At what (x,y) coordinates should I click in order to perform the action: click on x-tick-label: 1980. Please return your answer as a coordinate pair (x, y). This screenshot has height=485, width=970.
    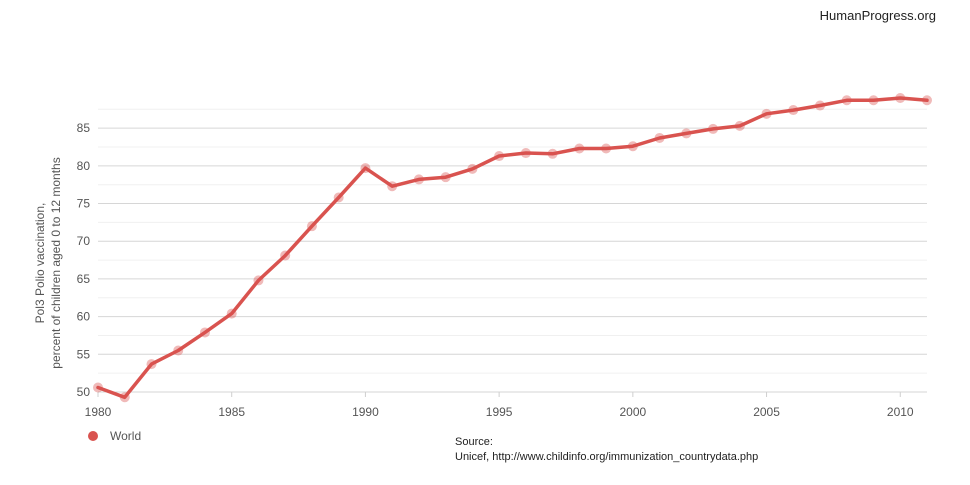
    Looking at the image, I should click on (98, 412).